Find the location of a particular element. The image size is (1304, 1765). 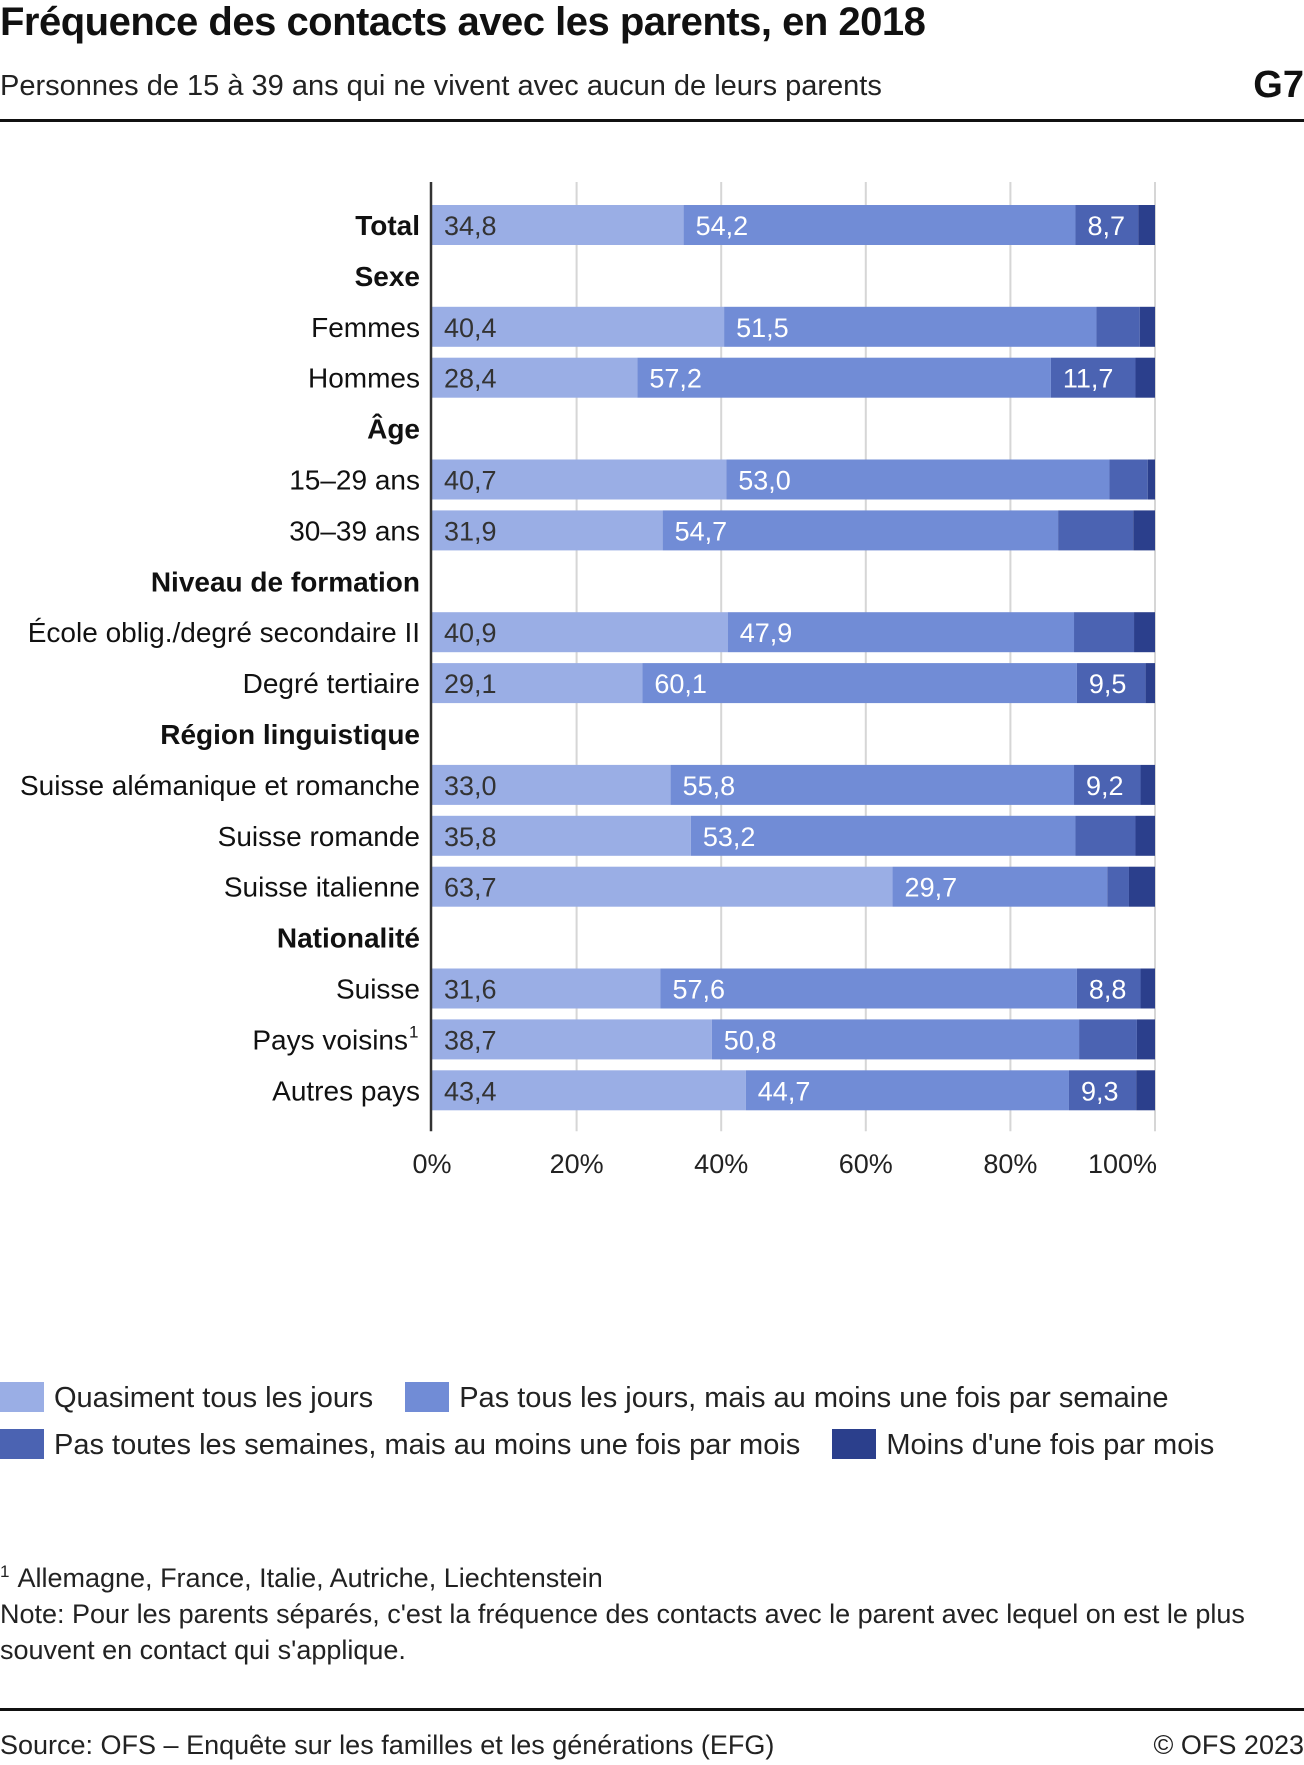

category-heading: Total is located at coordinates (387, 225).